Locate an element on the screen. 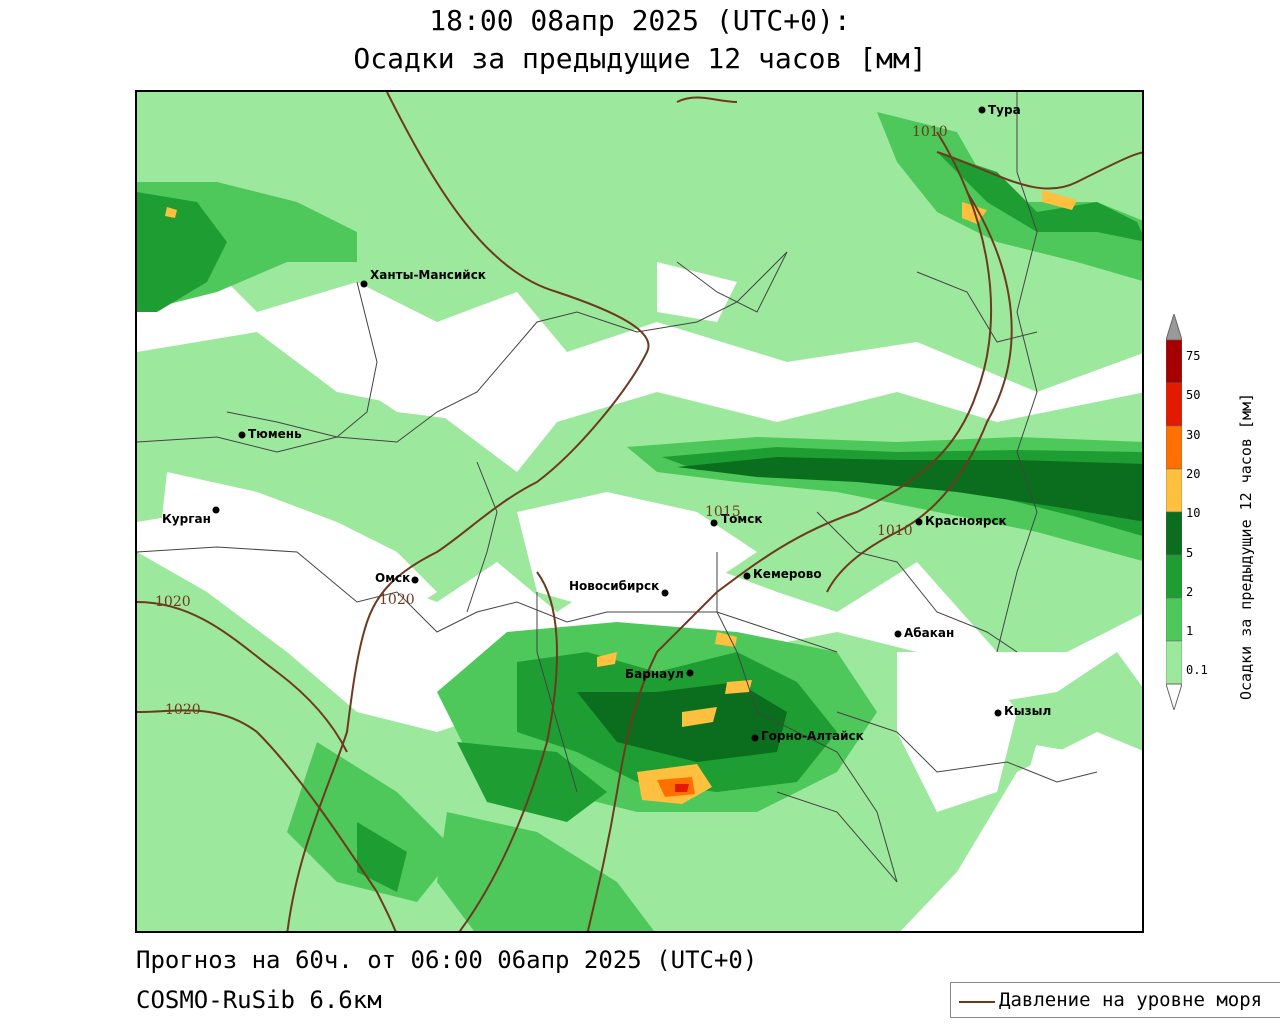 This screenshot has width=1280, height=1024. precipitation-colorbar is located at coordinates (1174, 512).